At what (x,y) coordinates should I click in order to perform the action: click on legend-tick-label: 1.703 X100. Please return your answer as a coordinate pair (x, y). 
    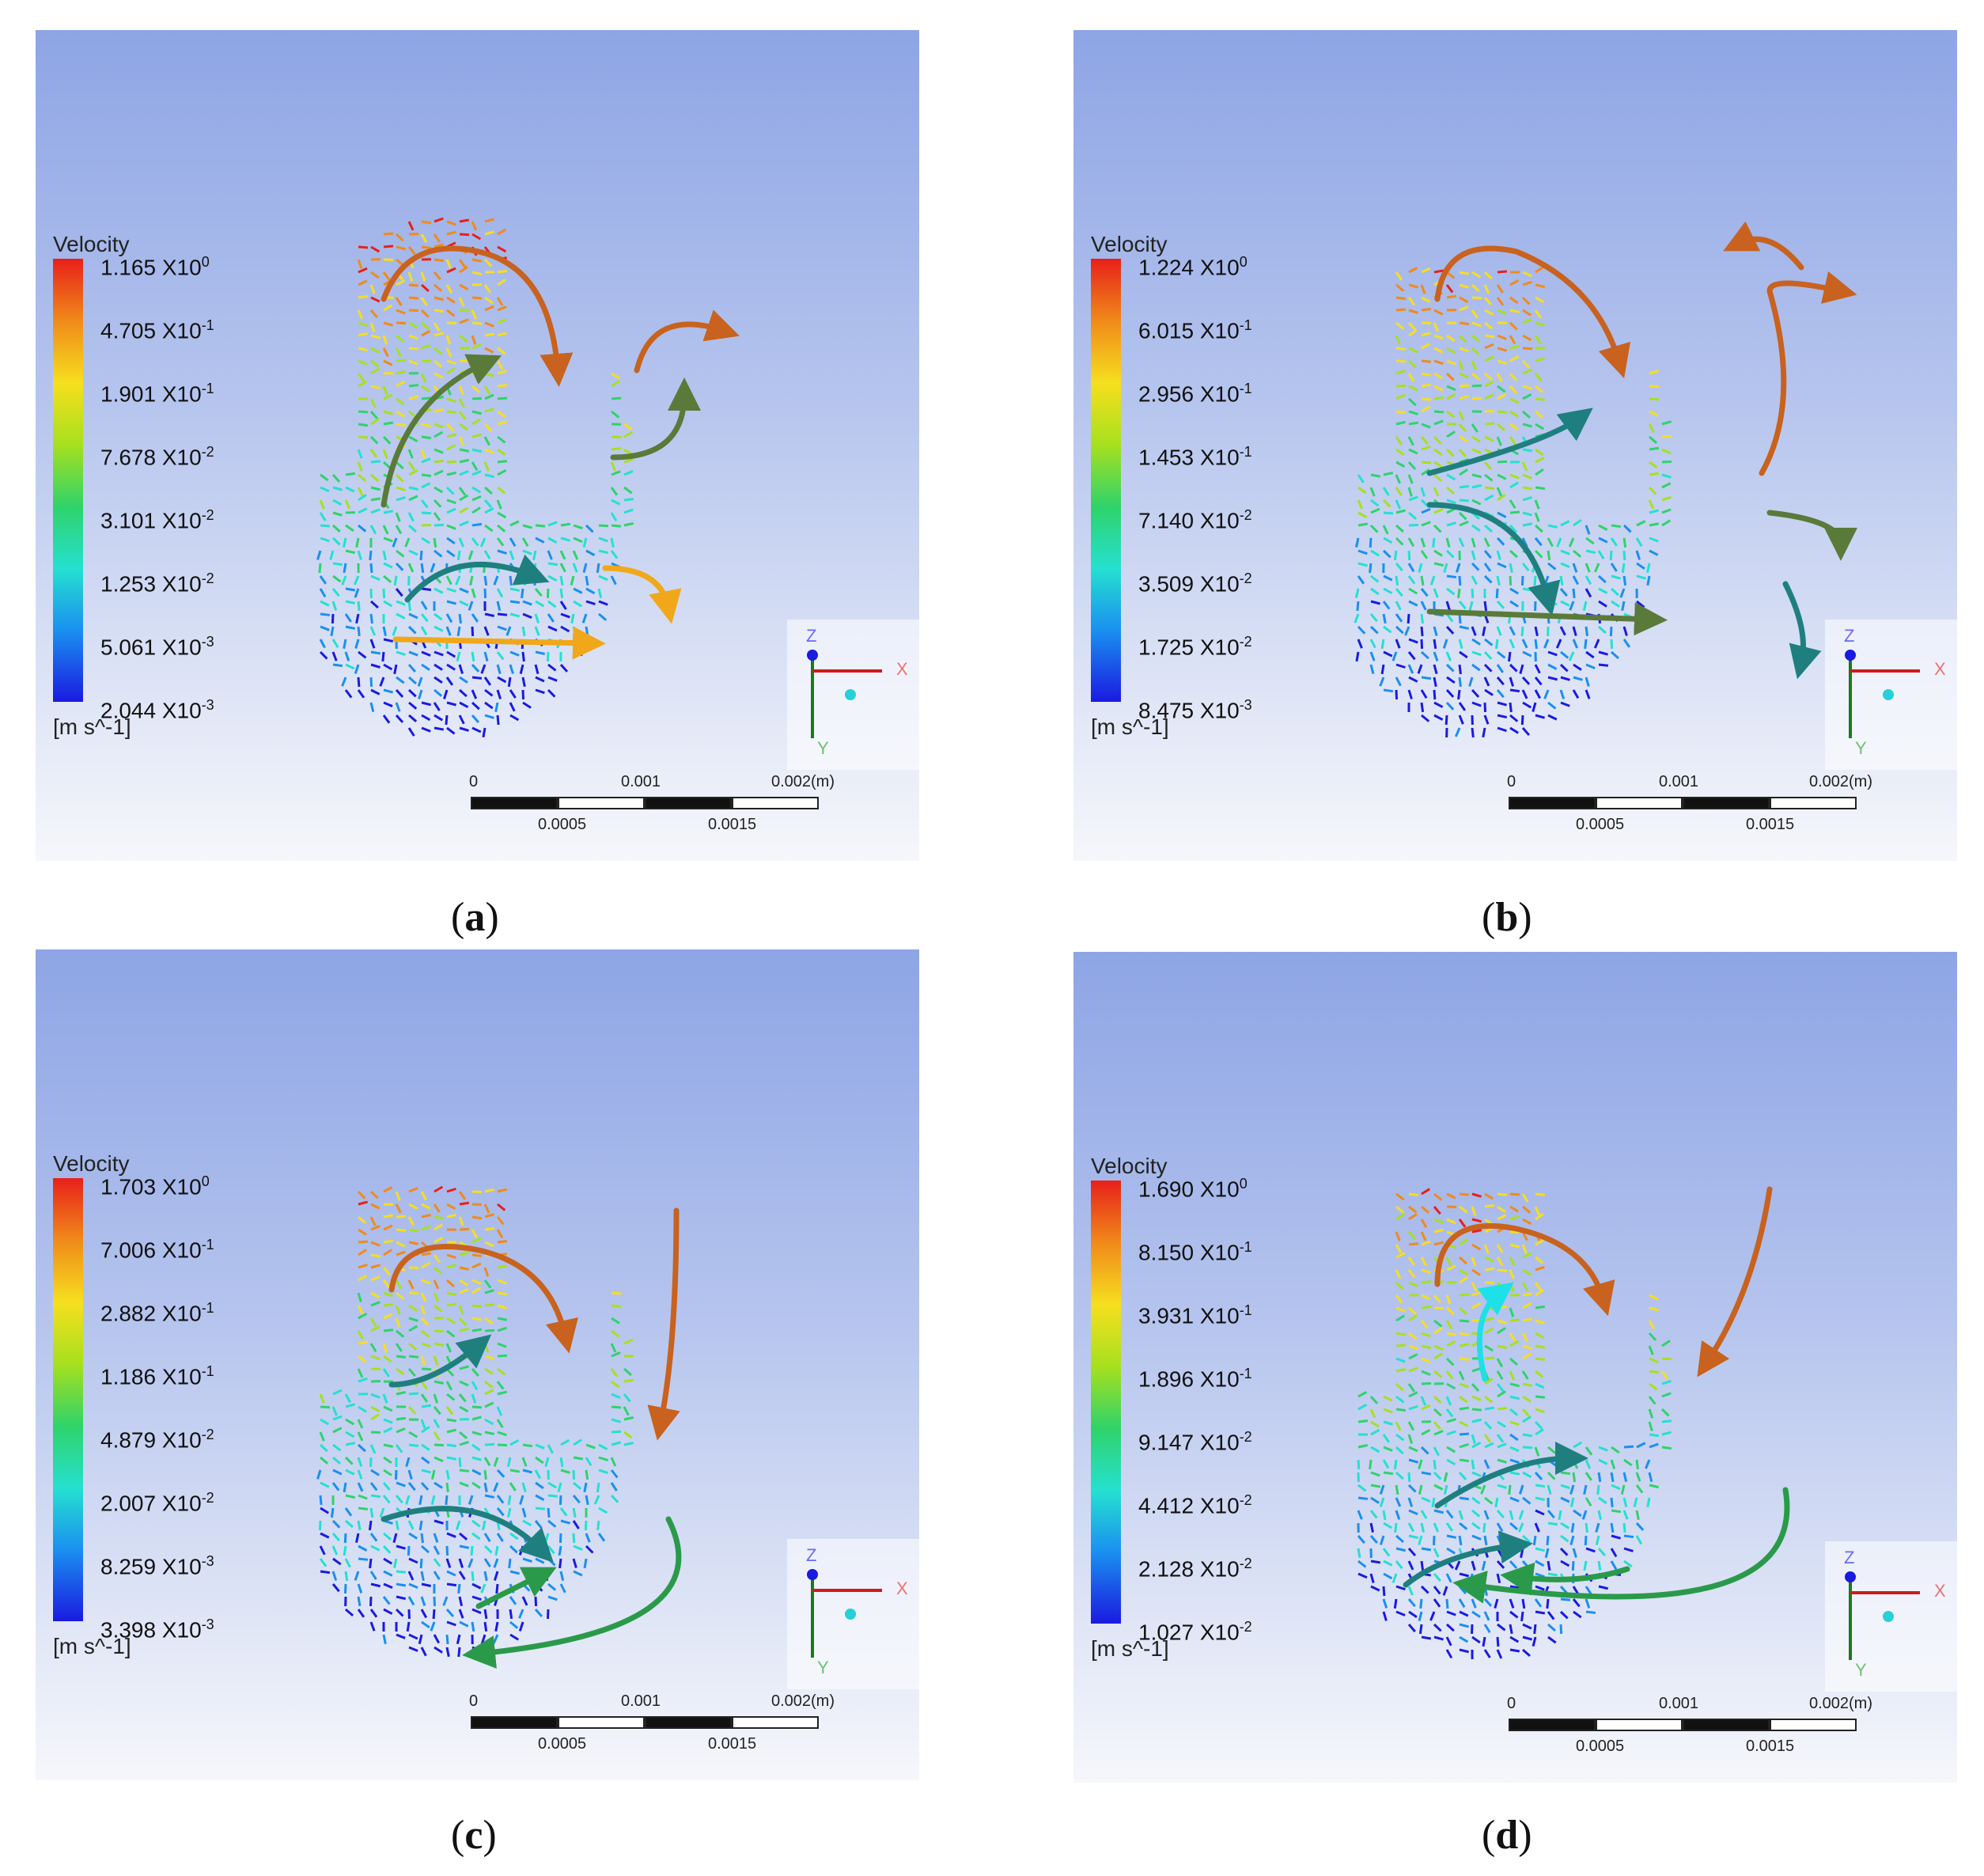
    Looking at the image, I should click on (155, 1186).